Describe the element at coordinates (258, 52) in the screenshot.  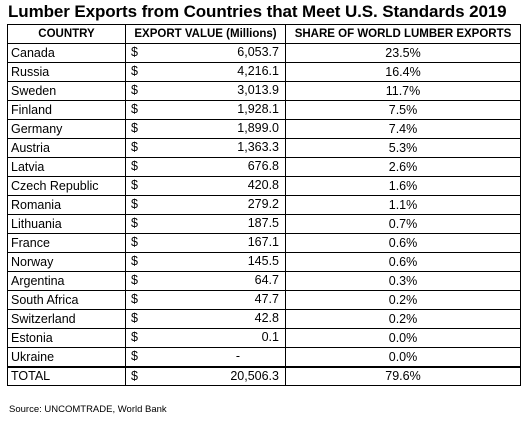
I see `export-value: 6,053.7` at that location.